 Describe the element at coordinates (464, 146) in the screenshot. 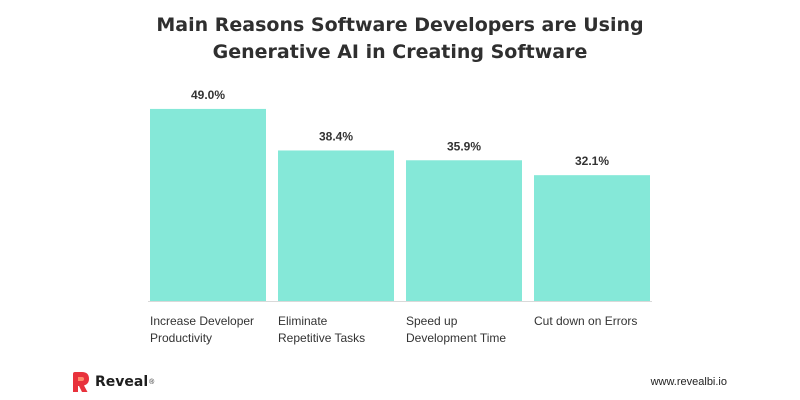

I see `bar-value-label-3: 35.9%` at that location.